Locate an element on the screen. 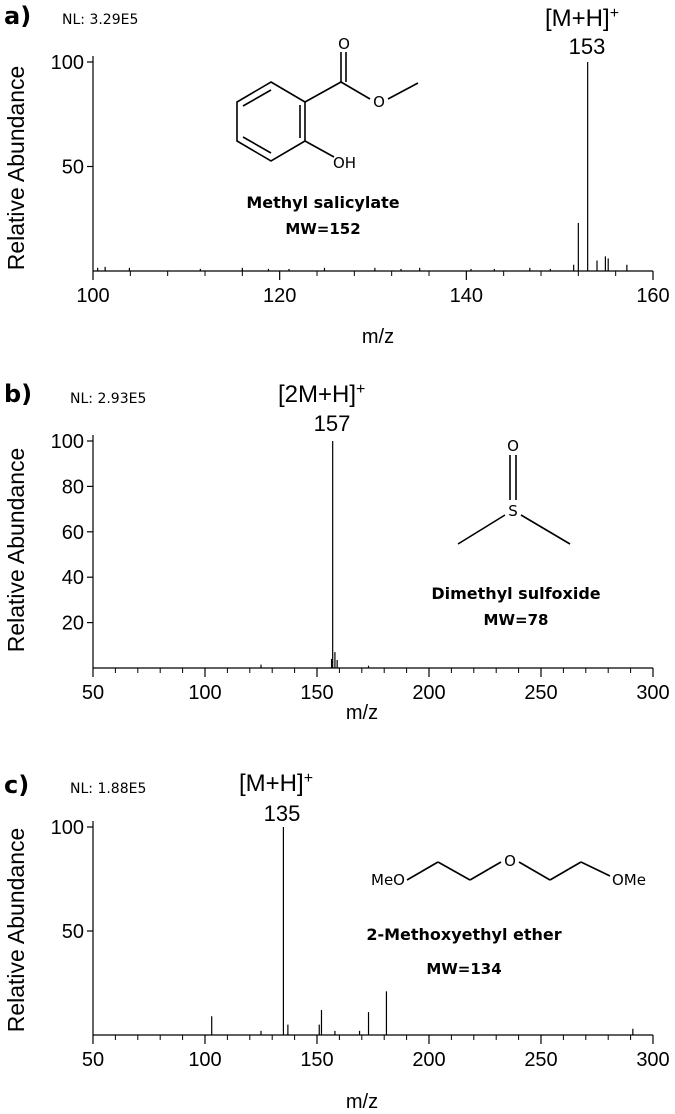  compound-mw: MW=152 is located at coordinates (322, 229).